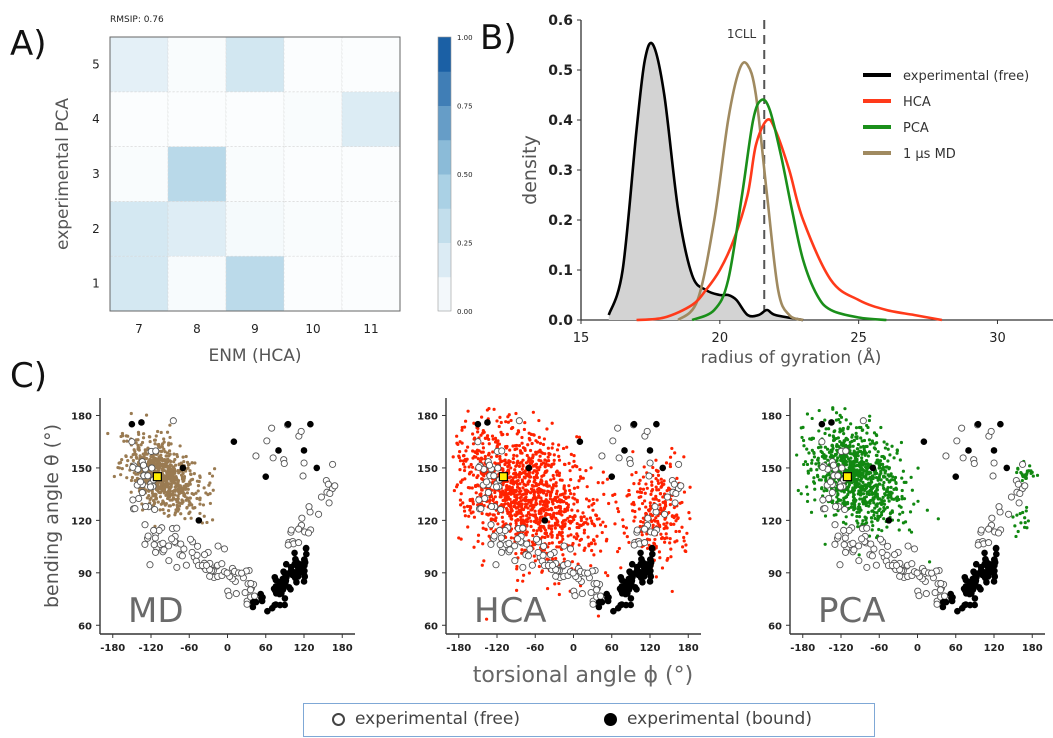  What do you see at coordinates (458, 648) in the screenshot?
I see `scatter-xtick: -180` at bounding box center [458, 648].